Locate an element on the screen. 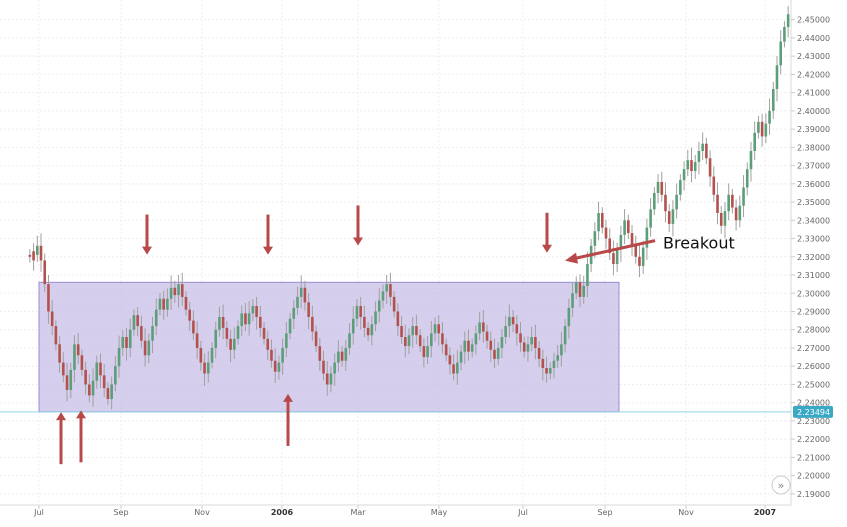 The width and height of the screenshot is (847, 527). y-tick-label: 2.24000 is located at coordinates (813, 403).